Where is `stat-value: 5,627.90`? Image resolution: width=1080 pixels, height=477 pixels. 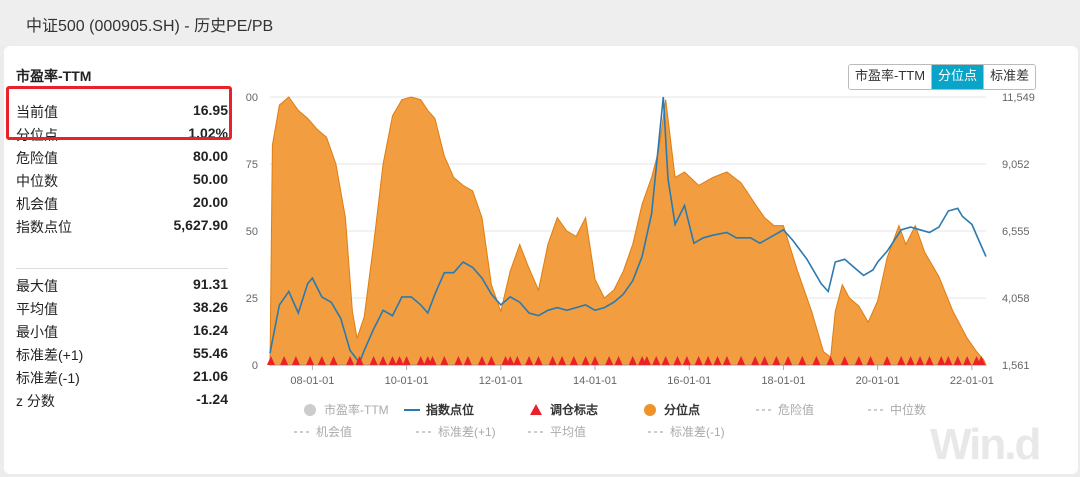
stat-value: 5,627.90 is located at coordinates (201, 225).